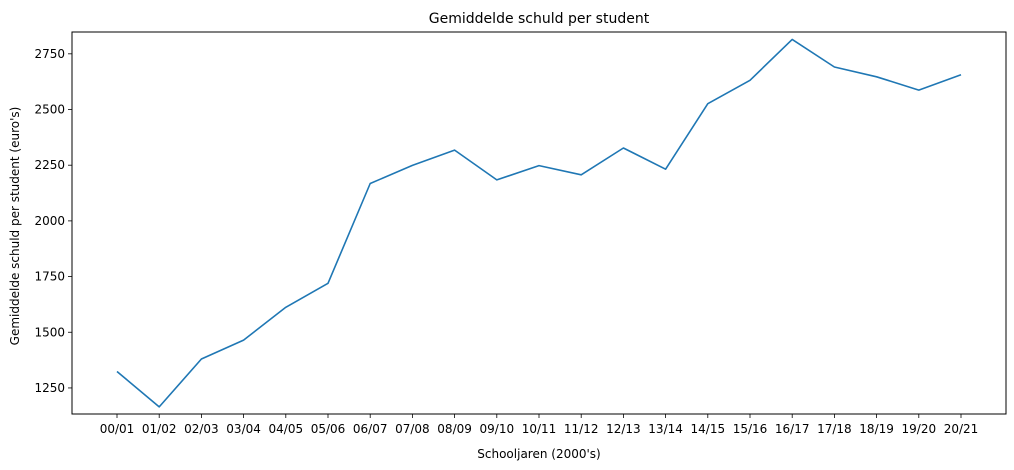  I want to click on x-tick-label: 11/12, so click(581, 429).